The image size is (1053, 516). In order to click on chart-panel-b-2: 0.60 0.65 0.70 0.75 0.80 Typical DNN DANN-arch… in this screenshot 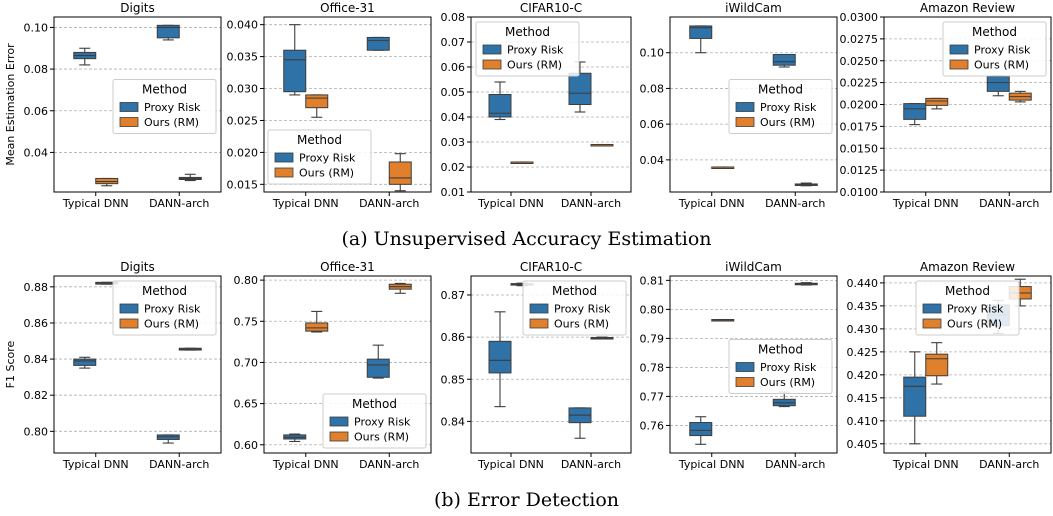, I will do `click(333, 365)`.